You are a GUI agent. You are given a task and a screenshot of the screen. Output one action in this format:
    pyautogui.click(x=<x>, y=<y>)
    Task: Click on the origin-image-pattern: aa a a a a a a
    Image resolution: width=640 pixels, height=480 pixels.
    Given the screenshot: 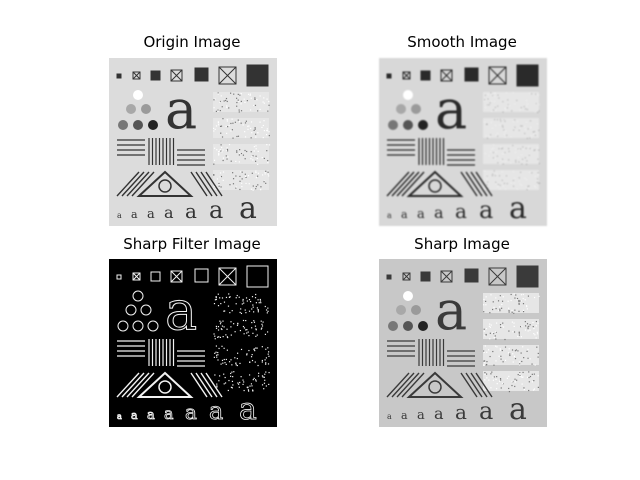 What is the action you would take?
    pyautogui.click(x=193, y=142)
    